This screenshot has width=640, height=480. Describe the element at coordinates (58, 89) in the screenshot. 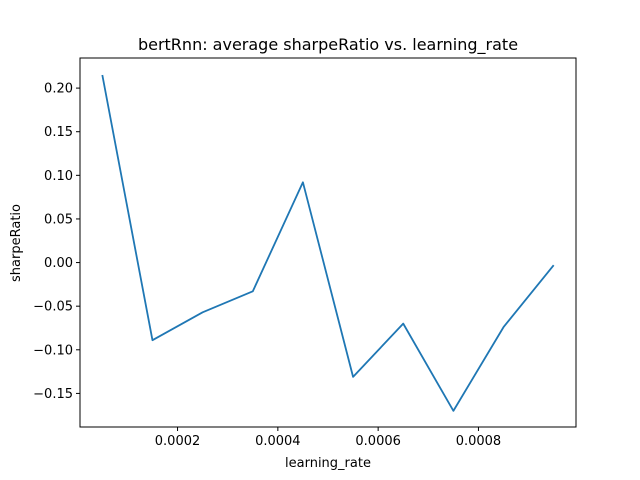

I see `y-tick-label-0: 0.20` at that location.